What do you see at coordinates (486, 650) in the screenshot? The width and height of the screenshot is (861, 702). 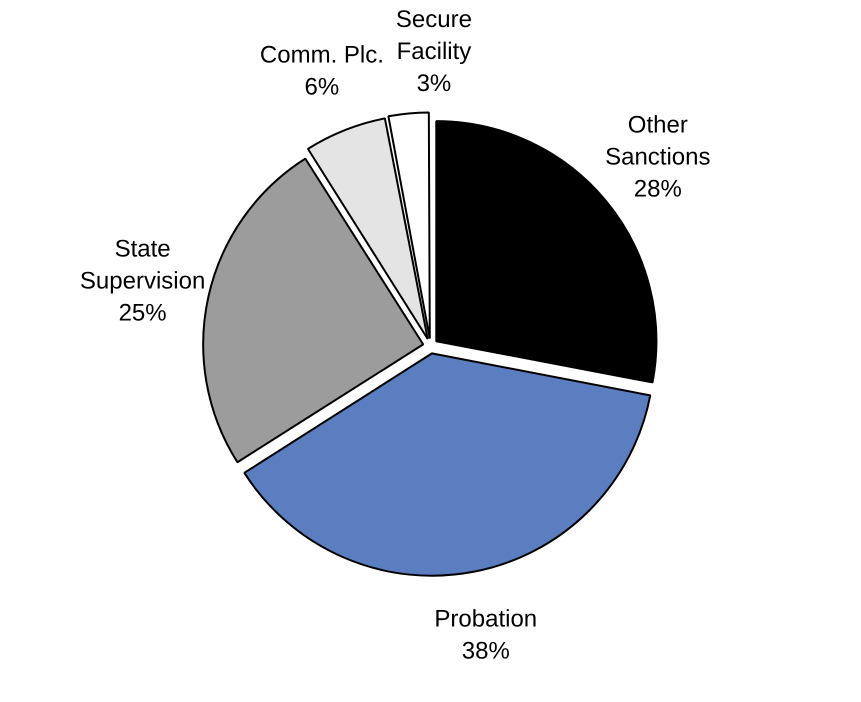 I see `data-label: 38%` at bounding box center [486, 650].